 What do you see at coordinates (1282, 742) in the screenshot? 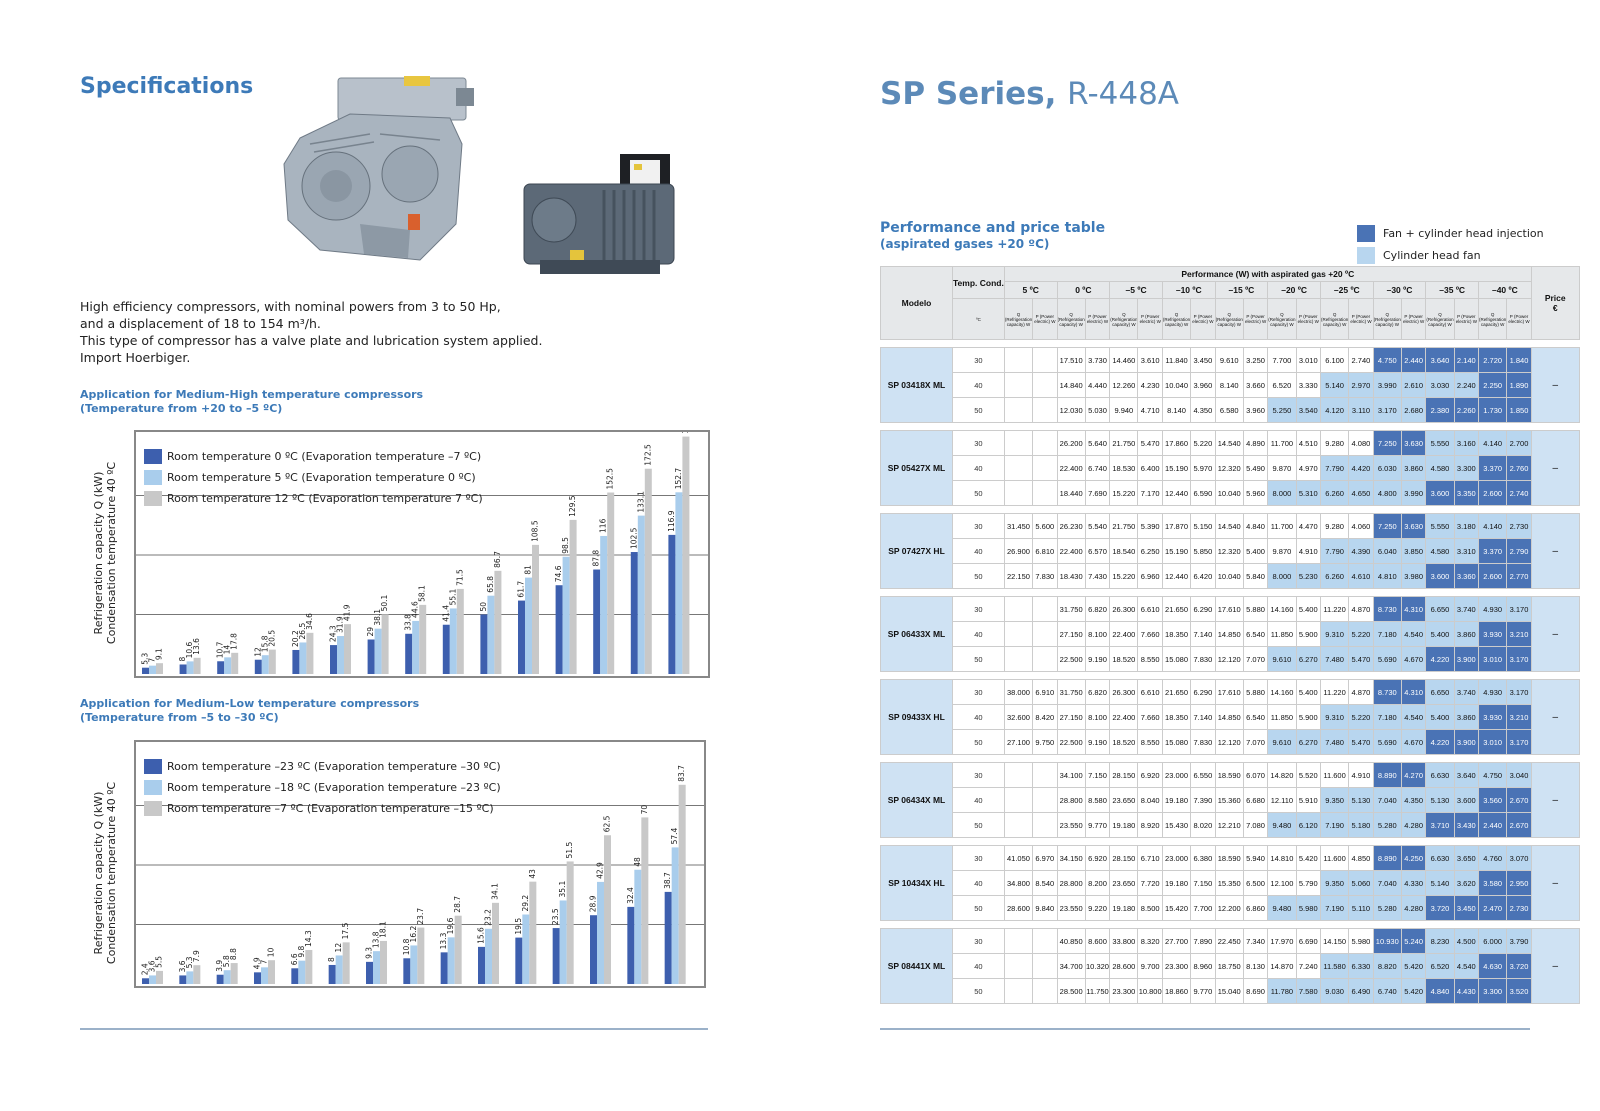
I see `capacity-value: 9.610` at bounding box center [1282, 742].